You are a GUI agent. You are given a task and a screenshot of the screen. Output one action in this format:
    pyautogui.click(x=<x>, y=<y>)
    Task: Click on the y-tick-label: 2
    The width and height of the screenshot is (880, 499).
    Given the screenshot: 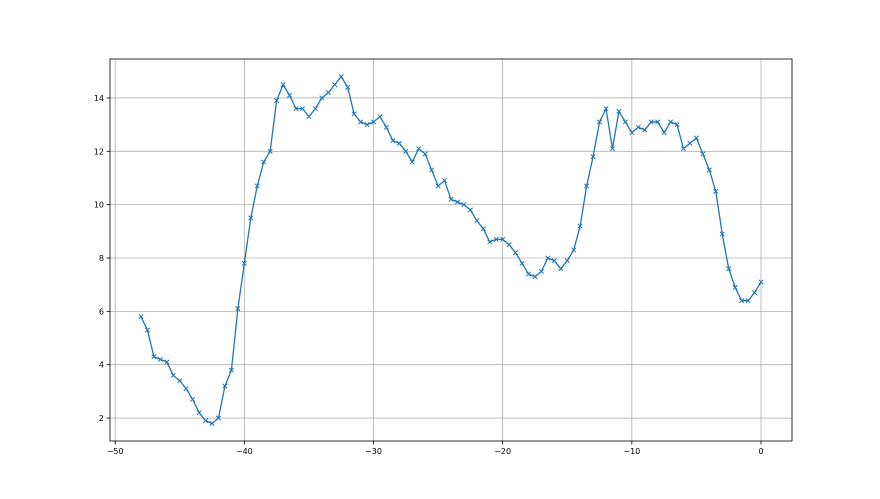 What is the action you would take?
    pyautogui.click(x=101, y=418)
    